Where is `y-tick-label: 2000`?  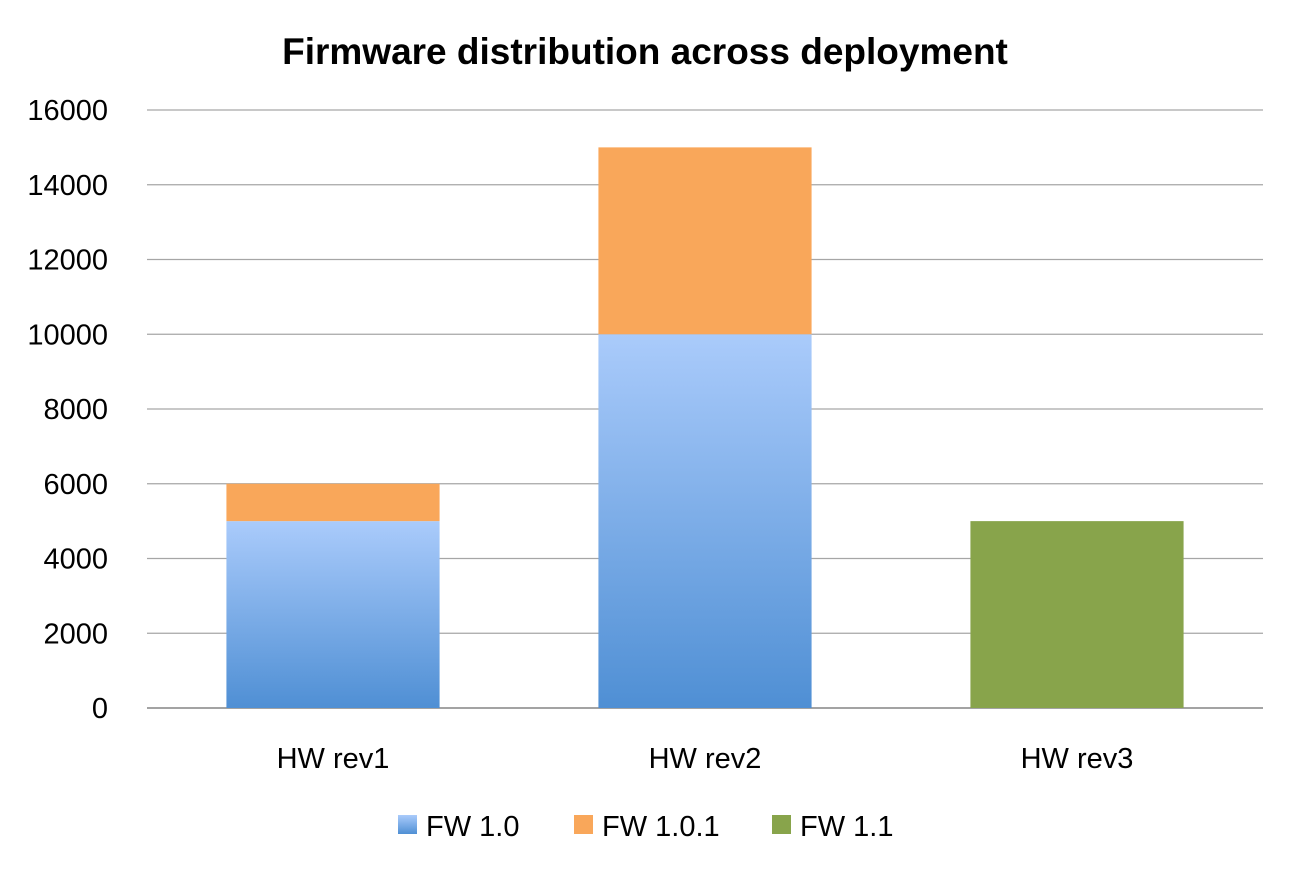 y-tick-label: 2000 is located at coordinates (75, 634).